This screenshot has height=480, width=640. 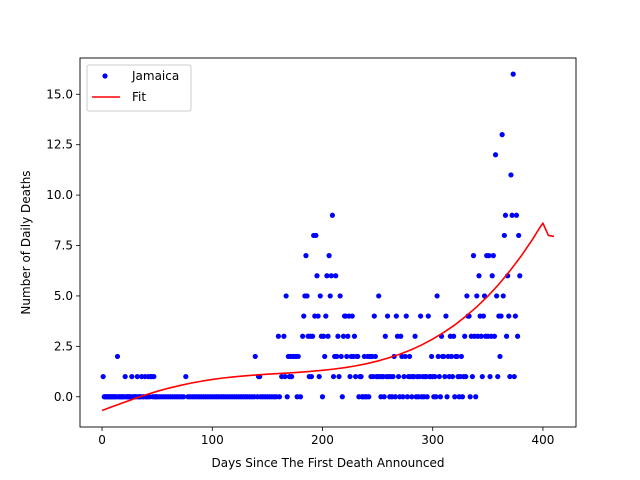 I want to click on y-axis-ticks: 0.0 2.5 5.0 7.5 10.0 12.5 15.0, so click(x=63, y=245).